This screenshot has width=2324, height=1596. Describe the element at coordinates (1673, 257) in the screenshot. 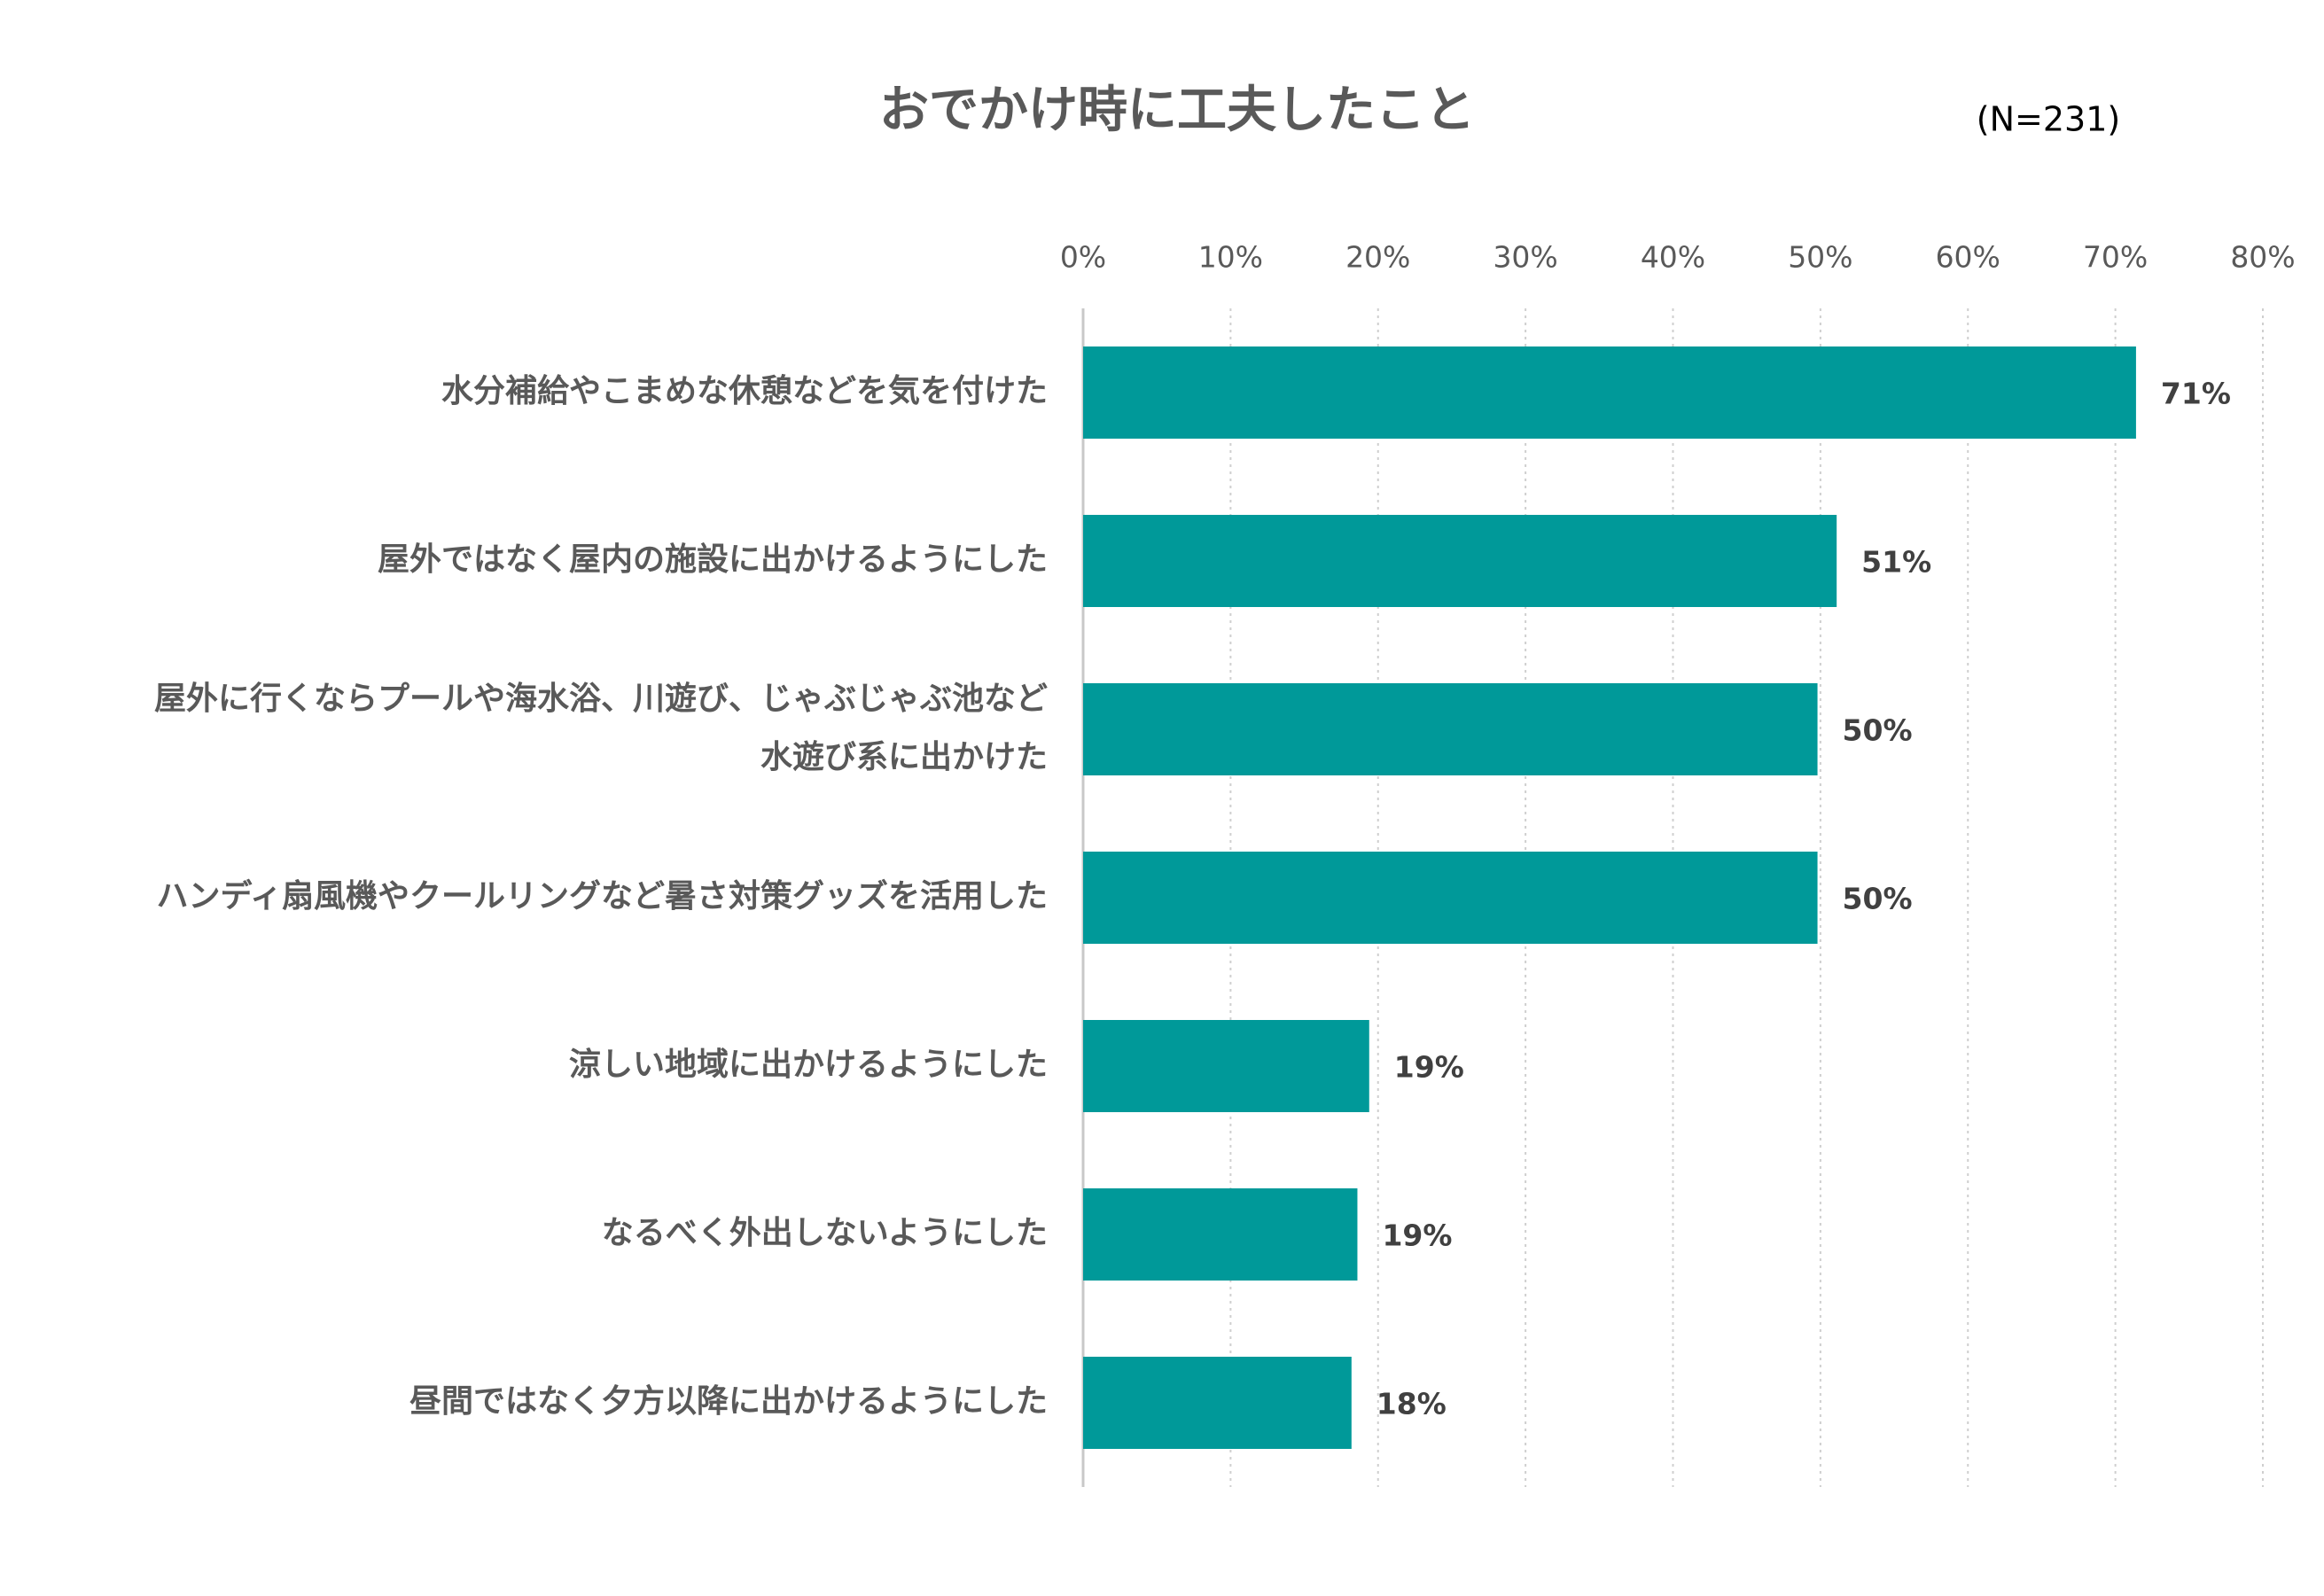

I see `x-tick-label: 40%` at that location.